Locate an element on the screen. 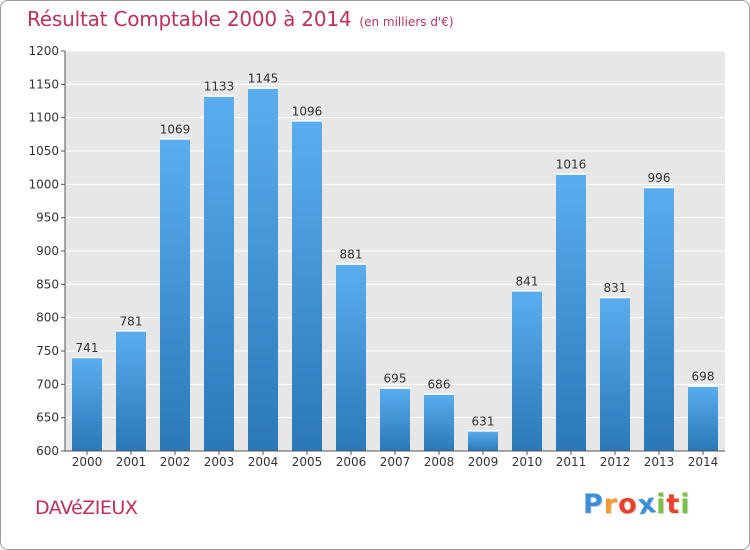 This screenshot has width=750, height=550. x-tick-label: 2004 is located at coordinates (263, 462).